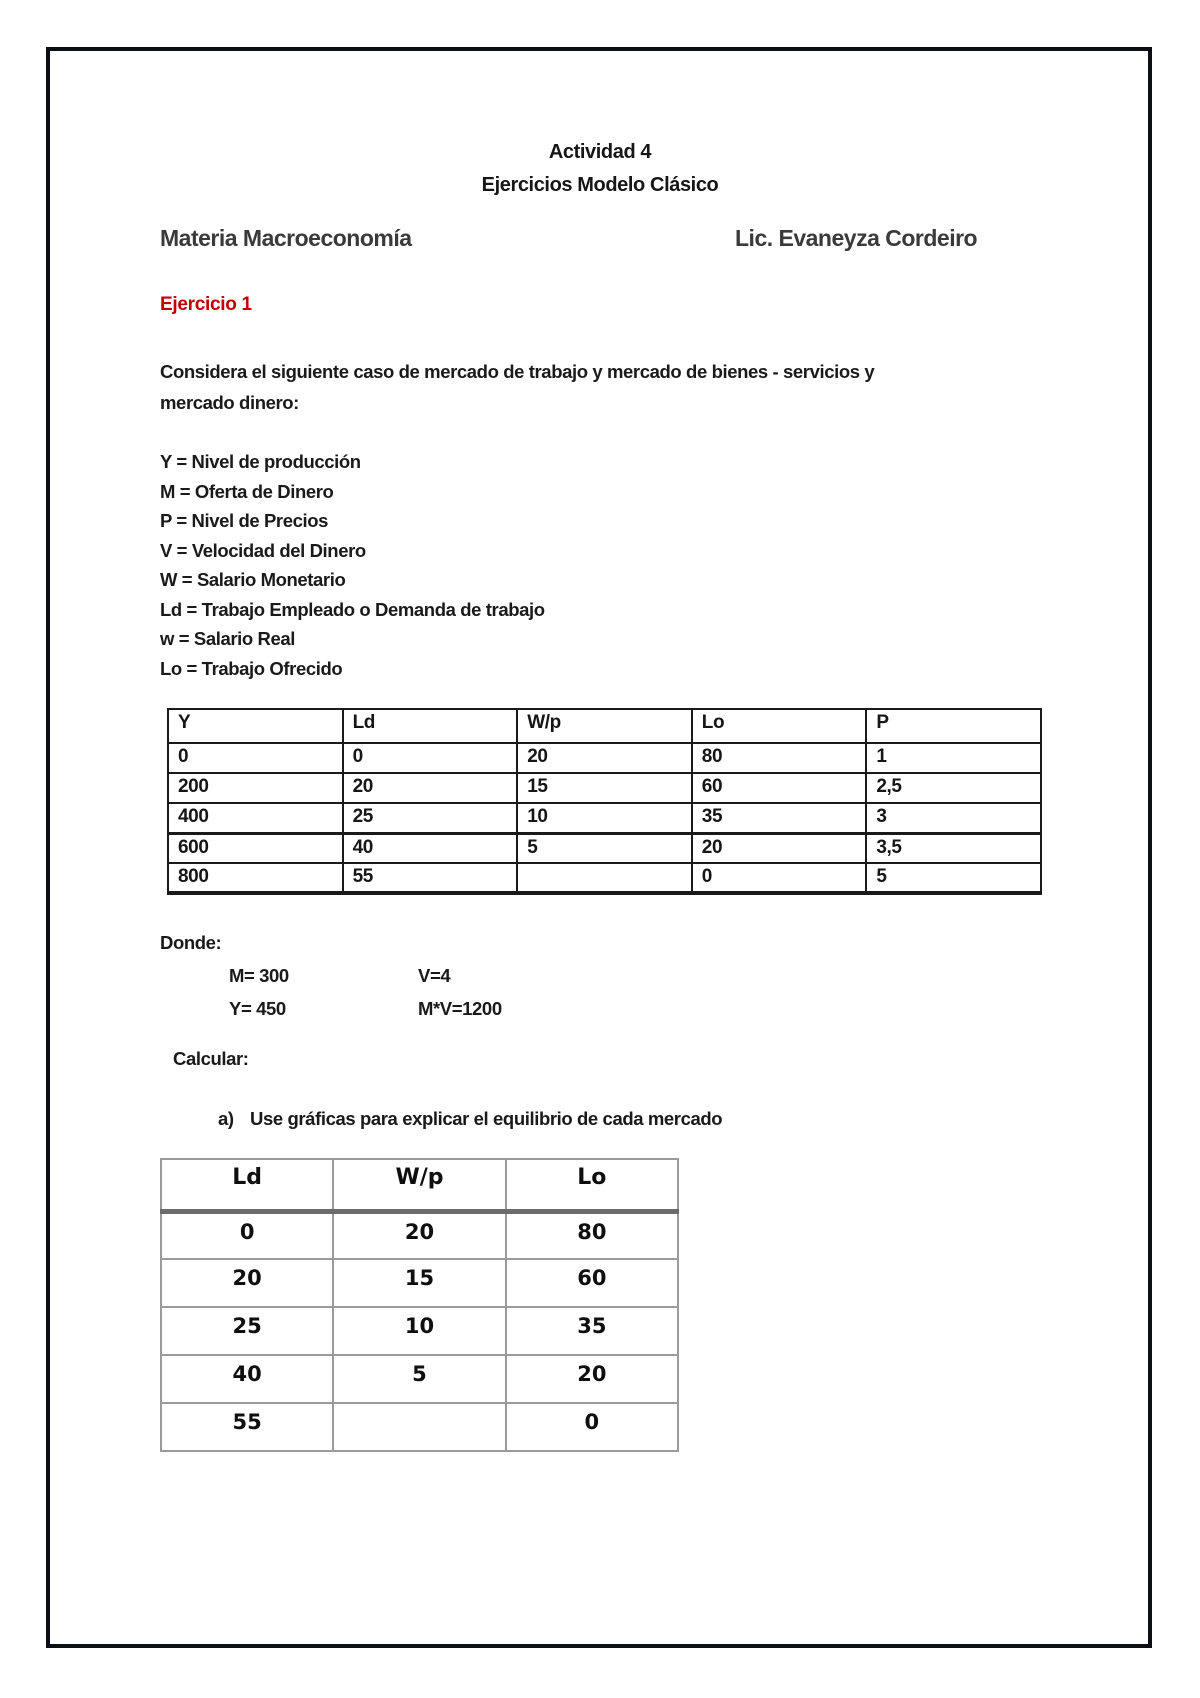 This screenshot has height=1698, width=1200. Describe the element at coordinates (211, 1058) in the screenshot. I see `calcular-label: Calcular:` at that location.